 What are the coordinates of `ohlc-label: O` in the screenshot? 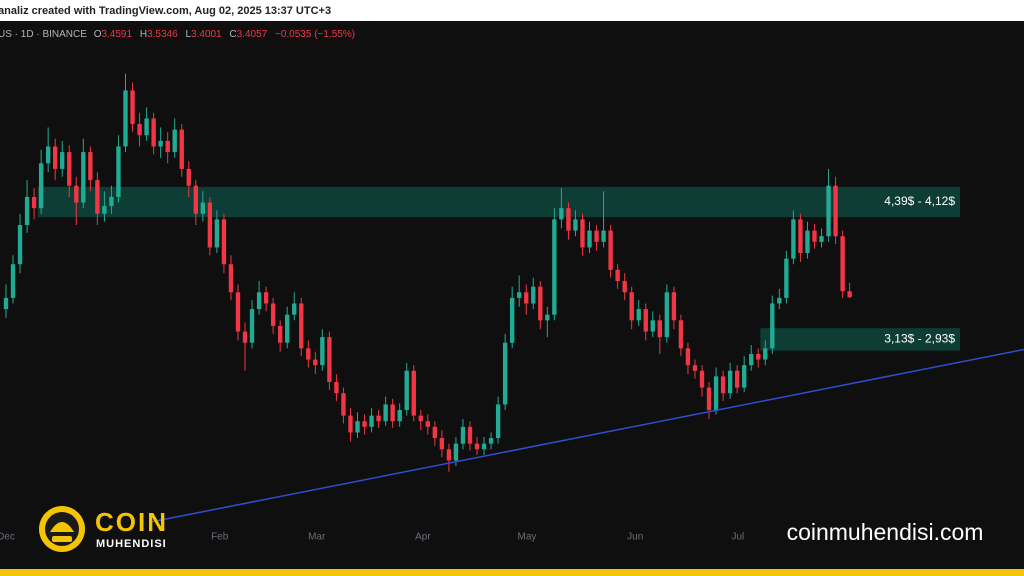 It's located at (98, 34).